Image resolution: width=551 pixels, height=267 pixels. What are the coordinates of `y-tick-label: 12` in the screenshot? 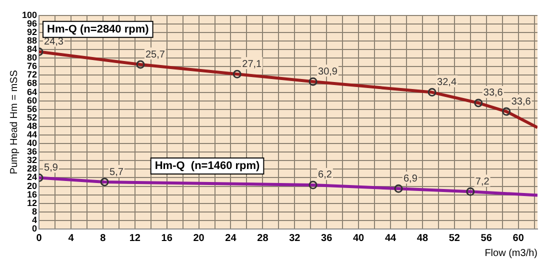 It's located at (32, 203).